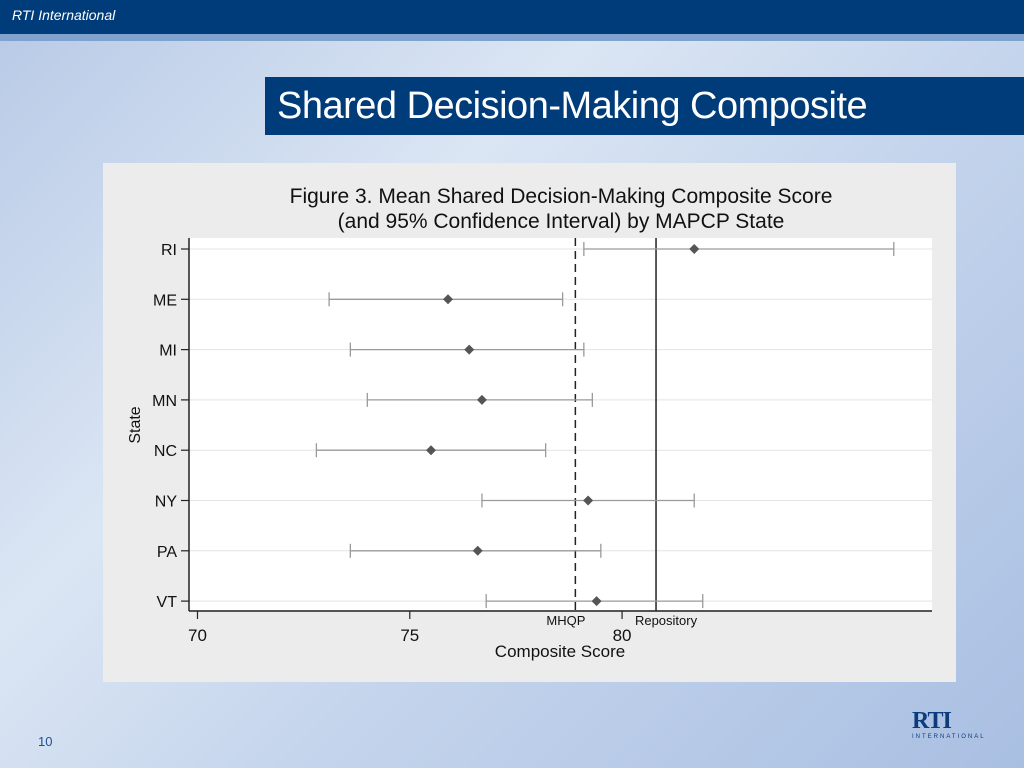 This screenshot has width=1024, height=768. Describe the element at coordinates (167, 602) in the screenshot. I see `y-tick-label-VT: VT` at that location.